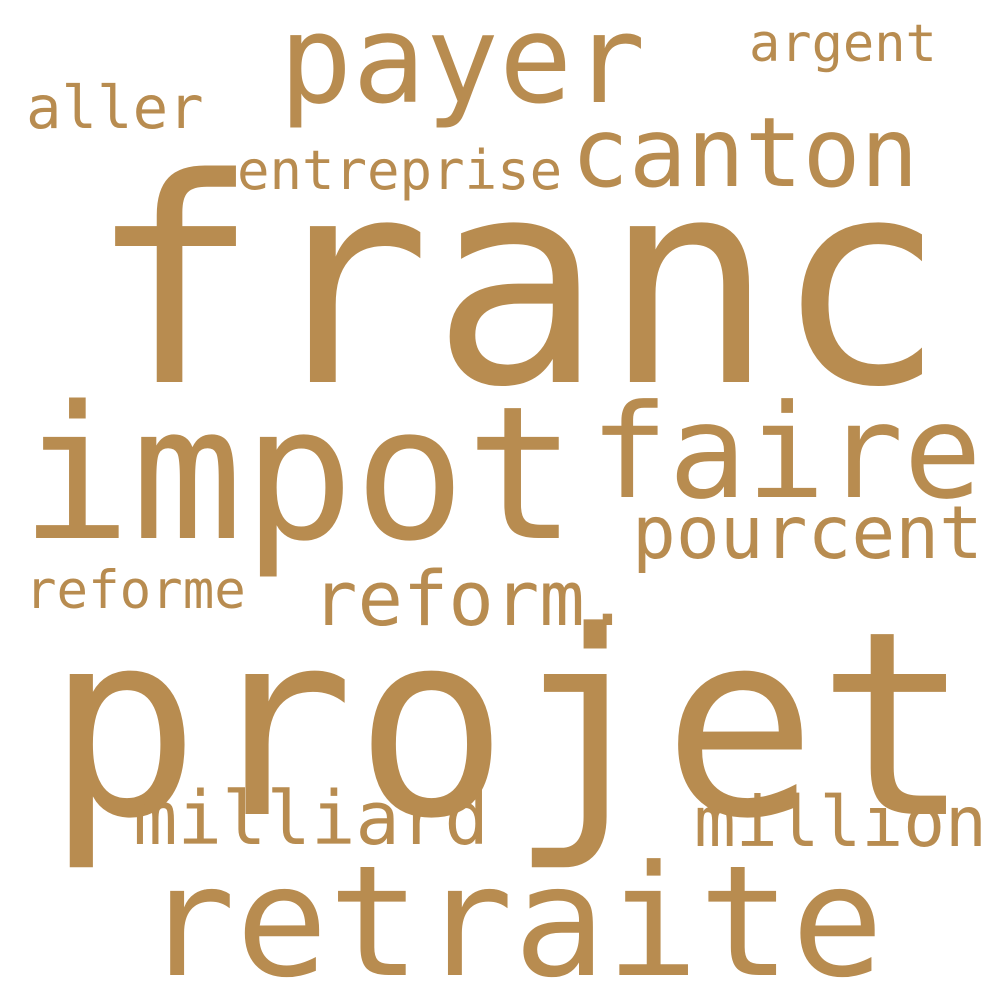 The height and width of the screenshot is (1000, 1000). I want to click on word-reforme: reforme, so click(135, 590).